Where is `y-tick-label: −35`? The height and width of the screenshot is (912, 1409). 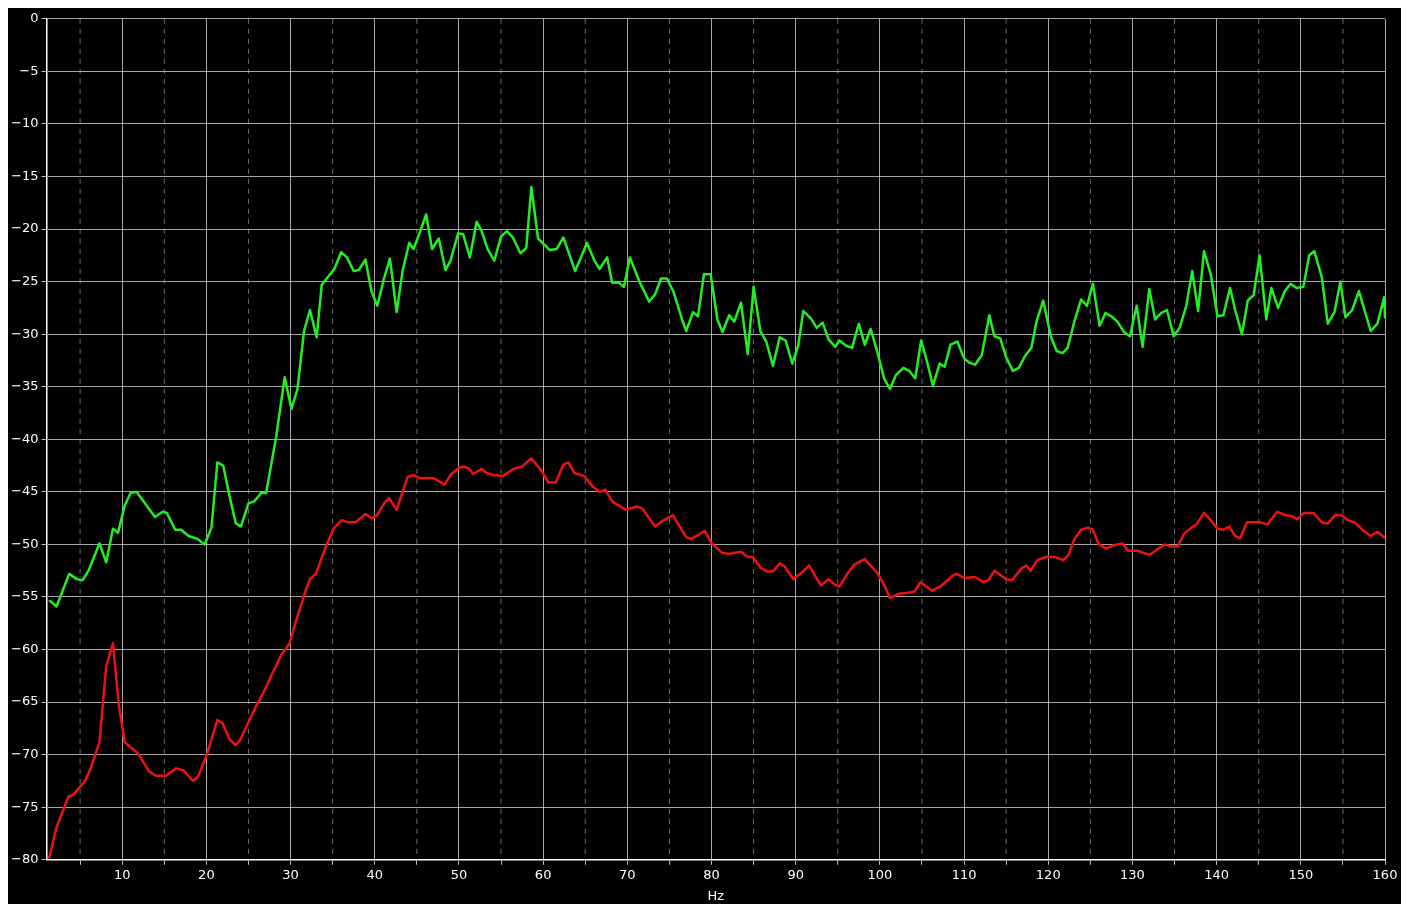 y-tick-label: −35 is located at coordinates (25, 386).